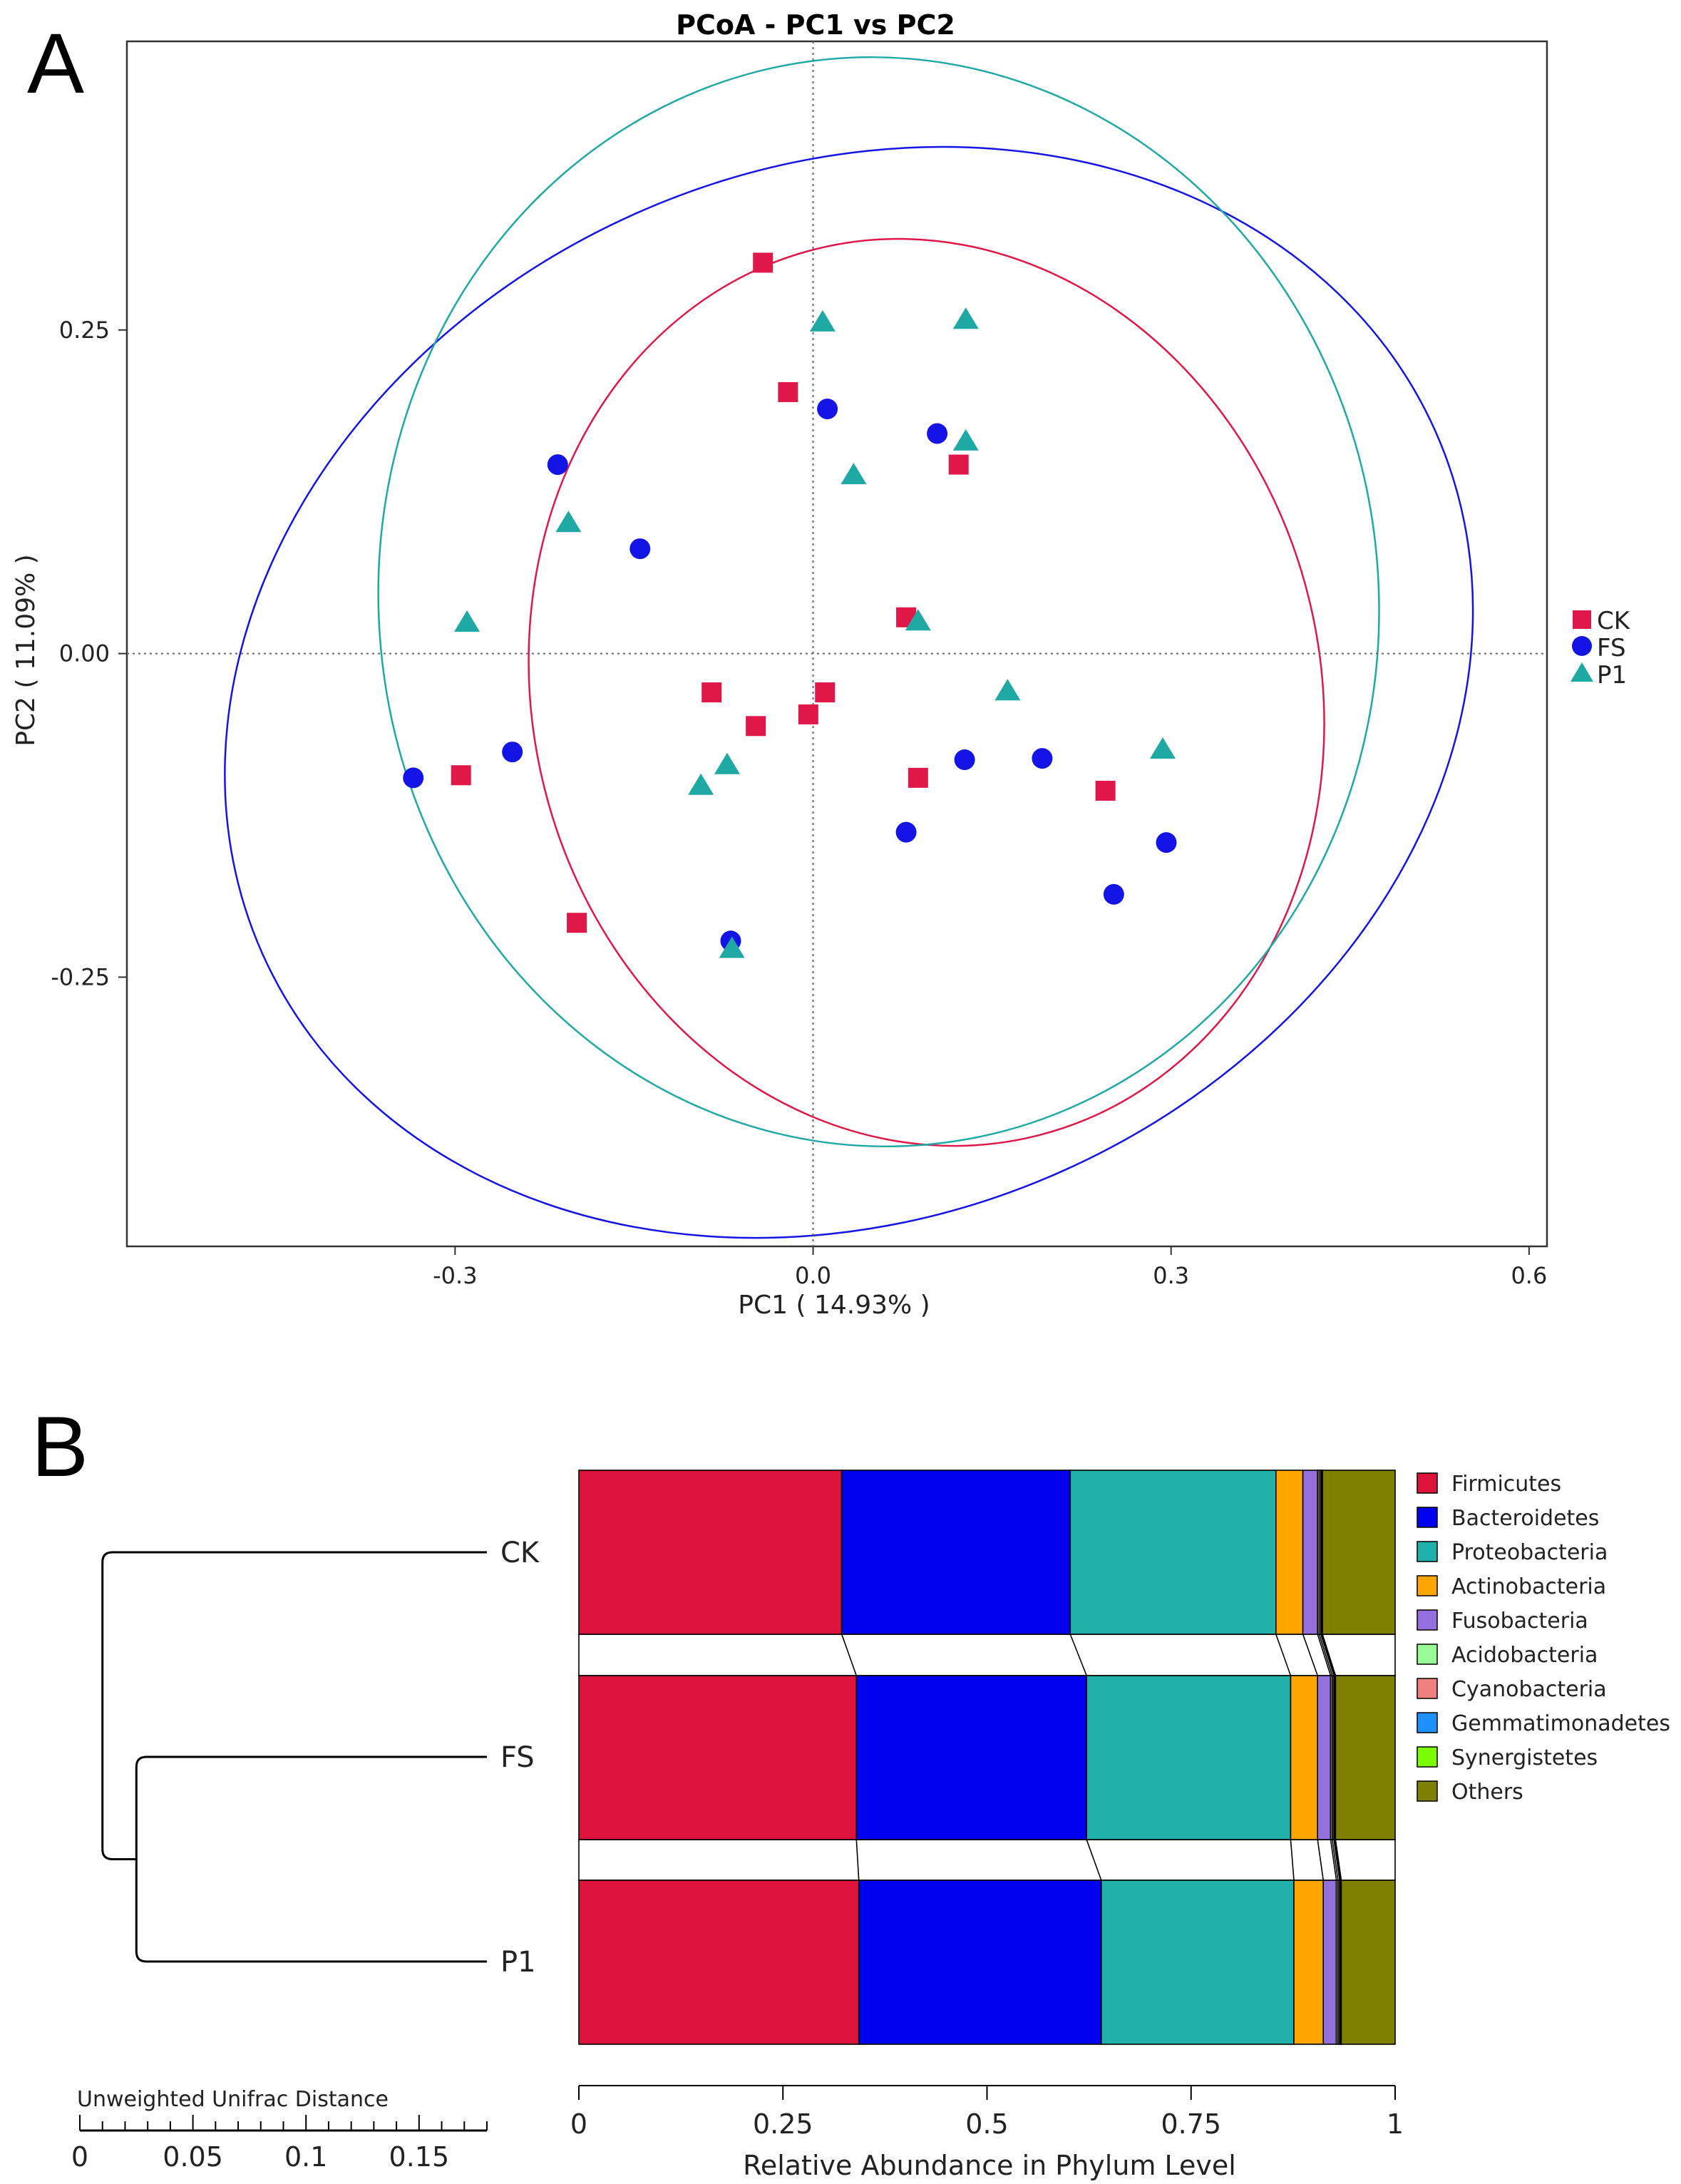 The width and height of the screenshot is (1681, 2184). Describe the element at coordinates (1528, 1586) in the screenshot. I see `legend-label-actinobacteria: Actinobacteria` at that location.